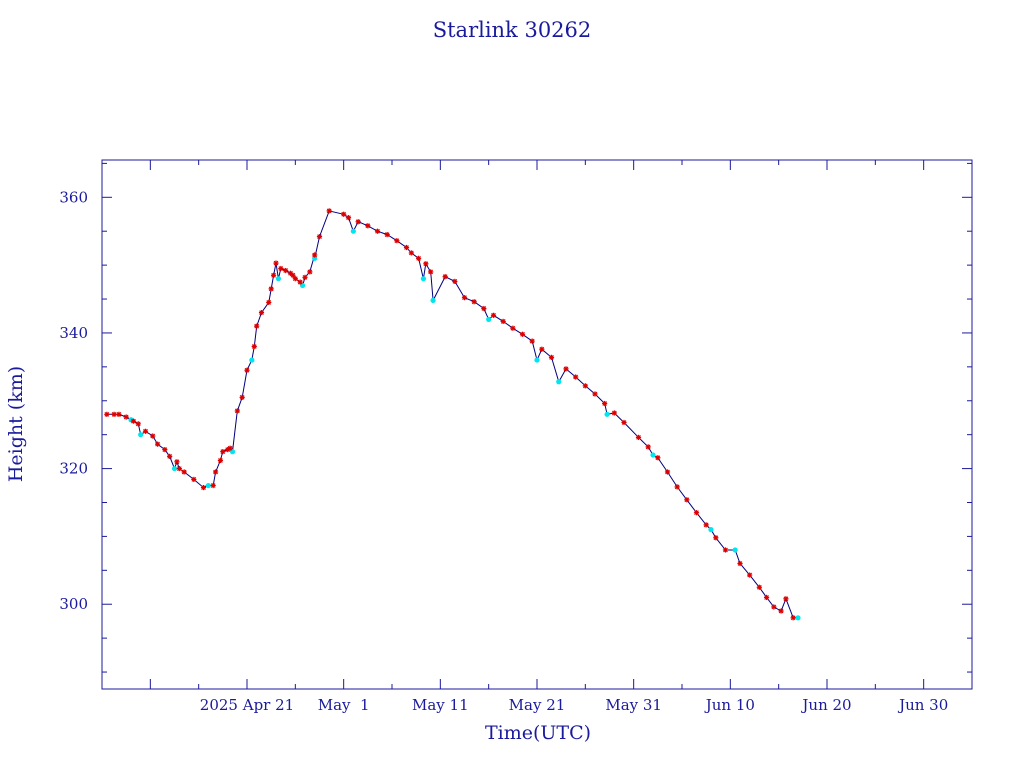  Describe the element at coordinates (73, 604) in the screenshot. I see `y-tick-label: 300` at that location.